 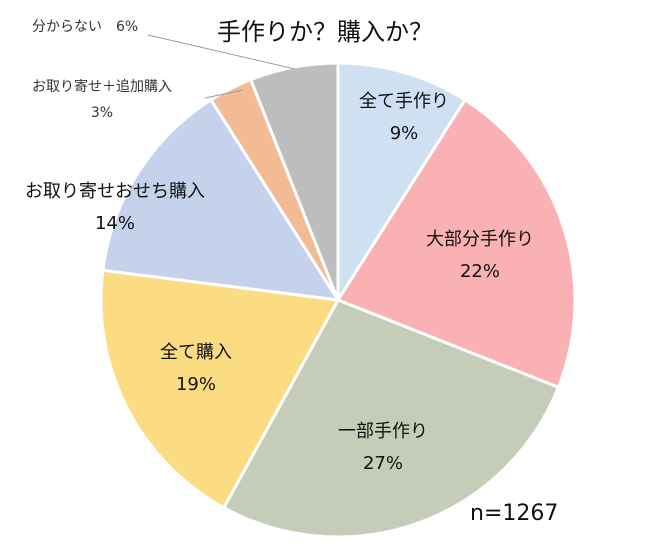 What do you see at coordinates (480, 239) in the screenshot?
I see `slice-label: 大部分手作り` at bounding box center [480, 239].